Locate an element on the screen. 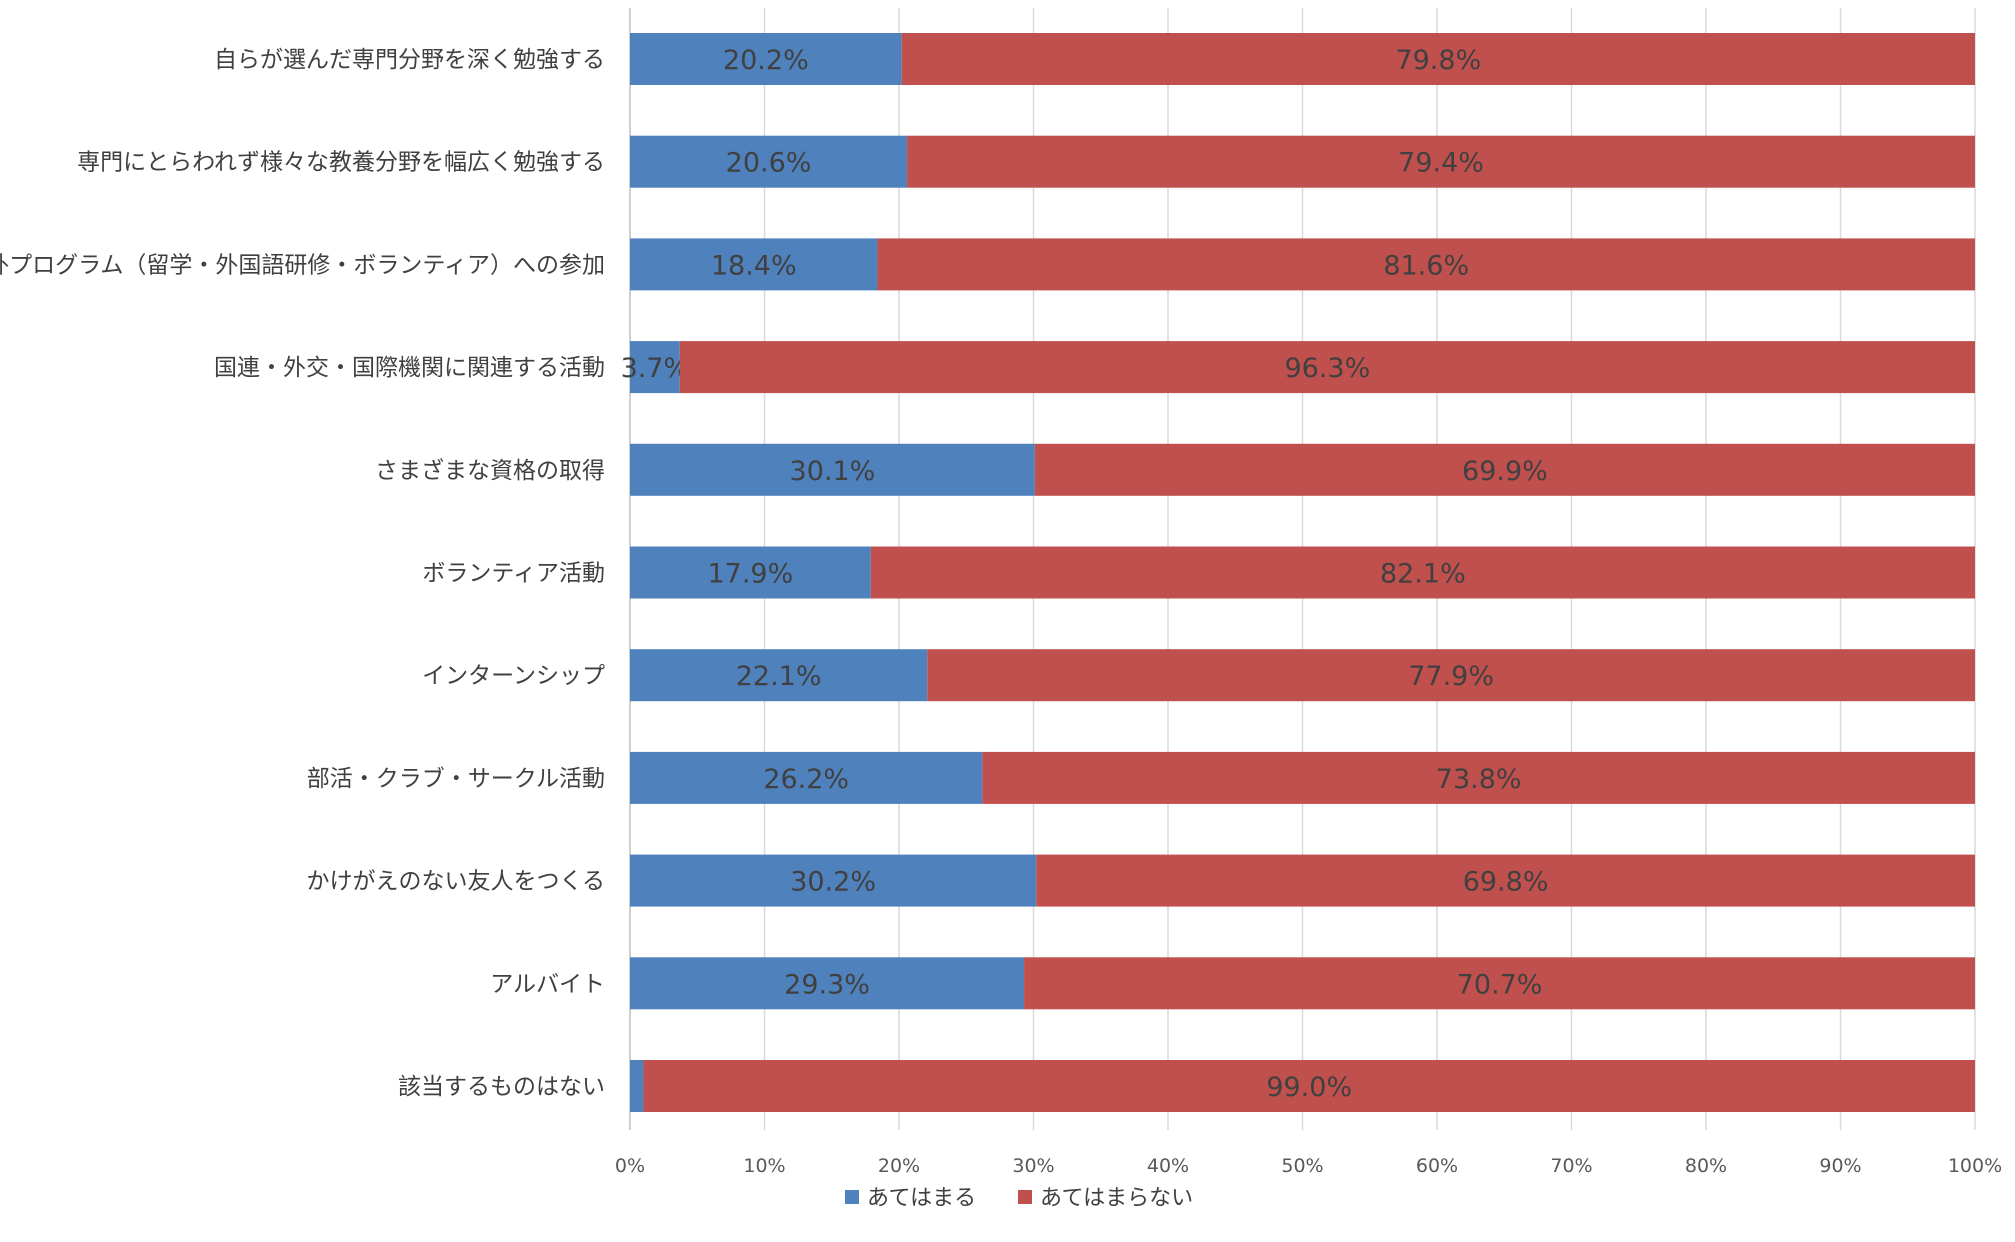 Image resolution: width=2015 pixels, height=1242 pixels. data-label: 20.6% is located at coordinates (769, 163).